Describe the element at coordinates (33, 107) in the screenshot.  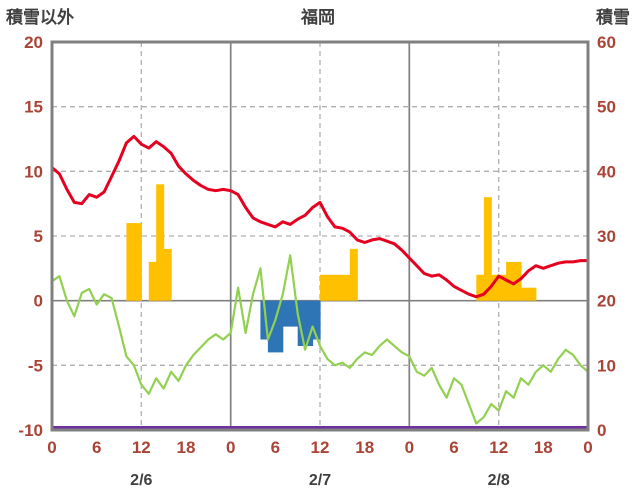
I see `left-tick-label: 15` at that location.